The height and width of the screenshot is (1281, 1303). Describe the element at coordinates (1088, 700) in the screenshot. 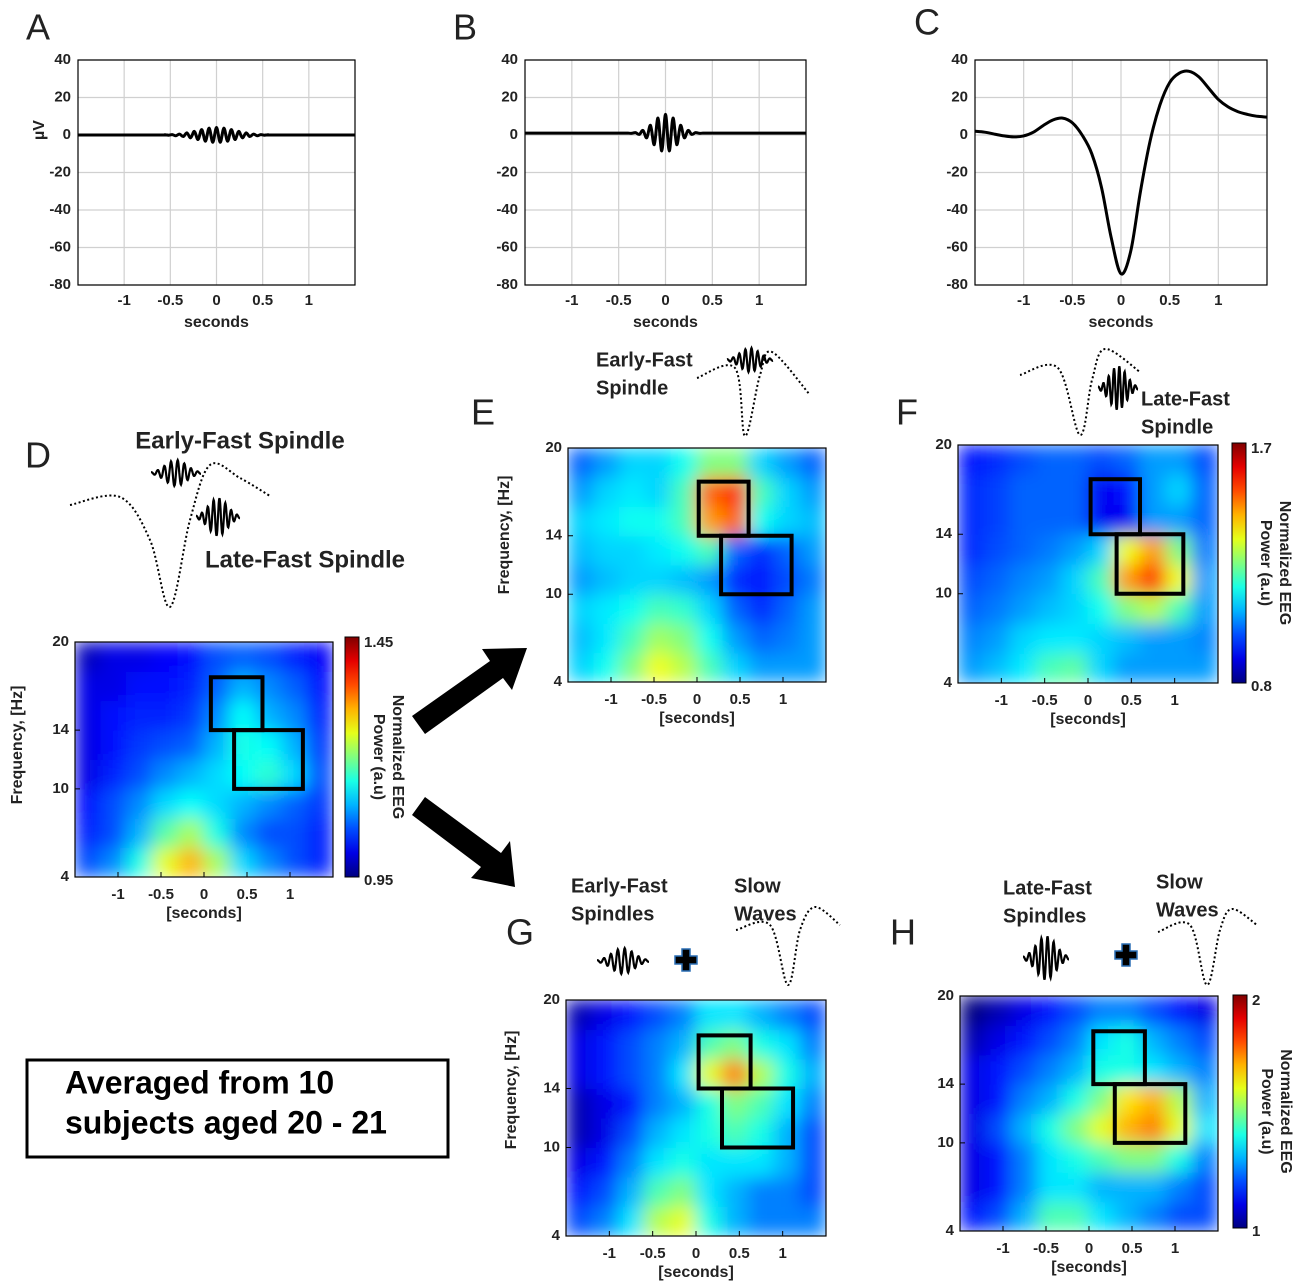

I see `x-tick-label: 0` at that location.